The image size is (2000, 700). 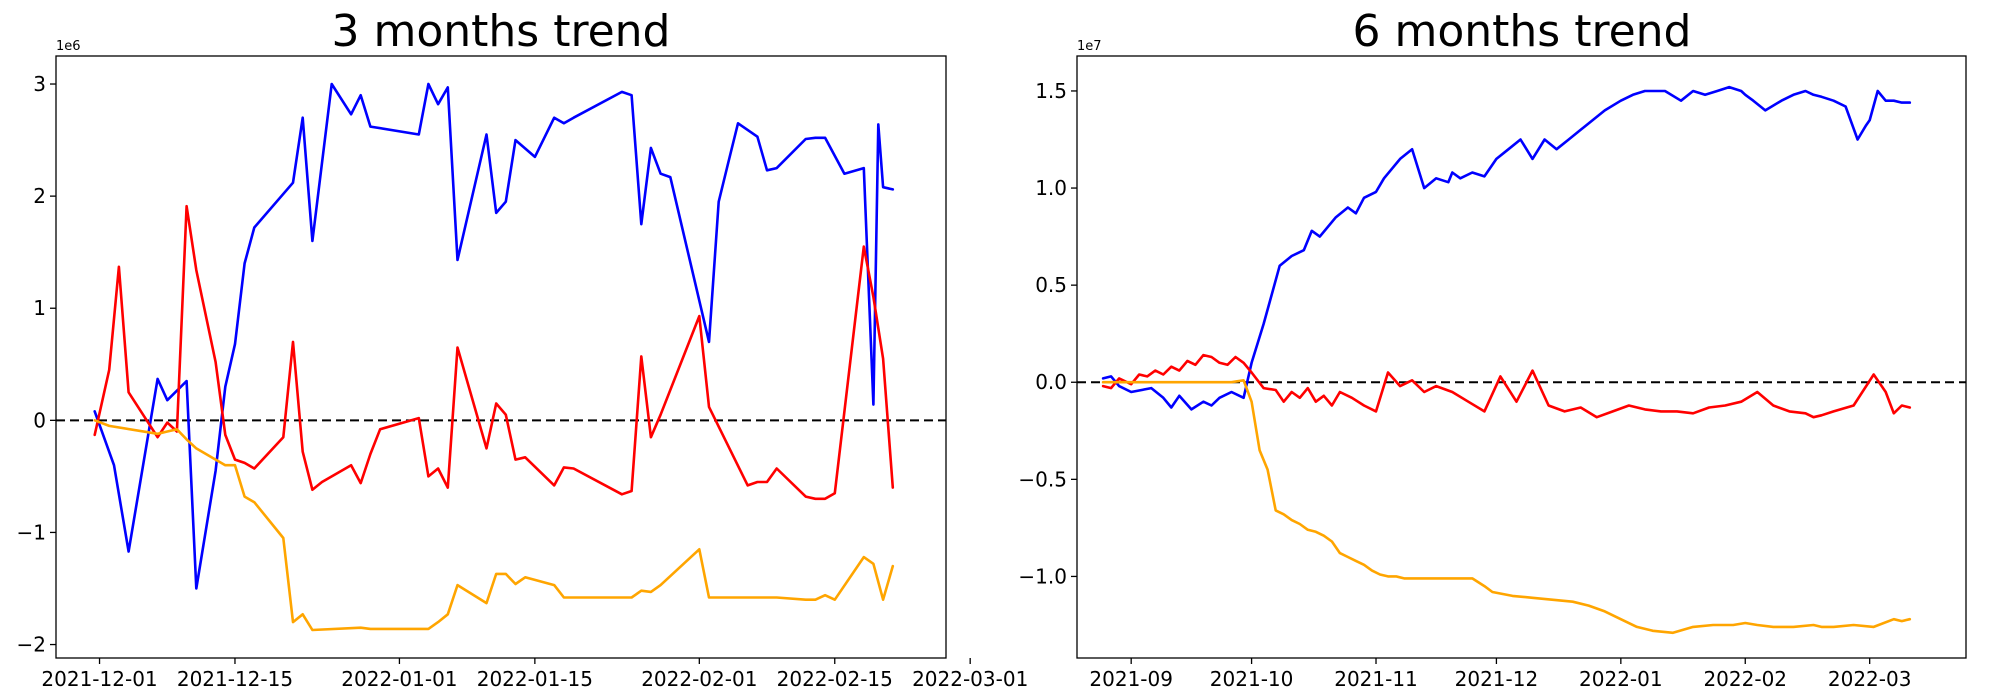 I want to click on x-tick-label: 2022-03, so click(x=1870, y=679).